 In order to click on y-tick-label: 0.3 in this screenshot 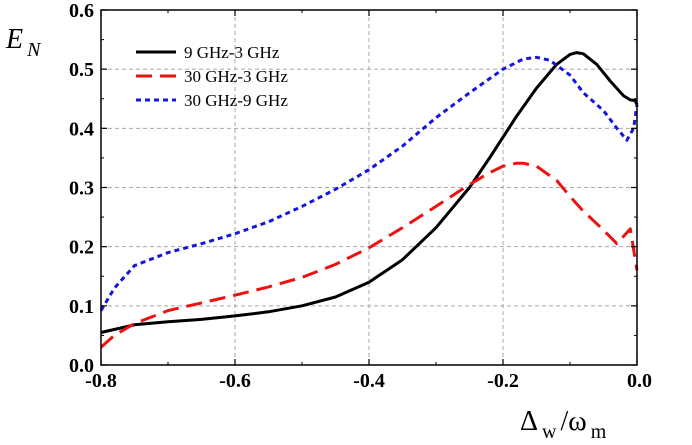, I will do `click(81, 189)`.